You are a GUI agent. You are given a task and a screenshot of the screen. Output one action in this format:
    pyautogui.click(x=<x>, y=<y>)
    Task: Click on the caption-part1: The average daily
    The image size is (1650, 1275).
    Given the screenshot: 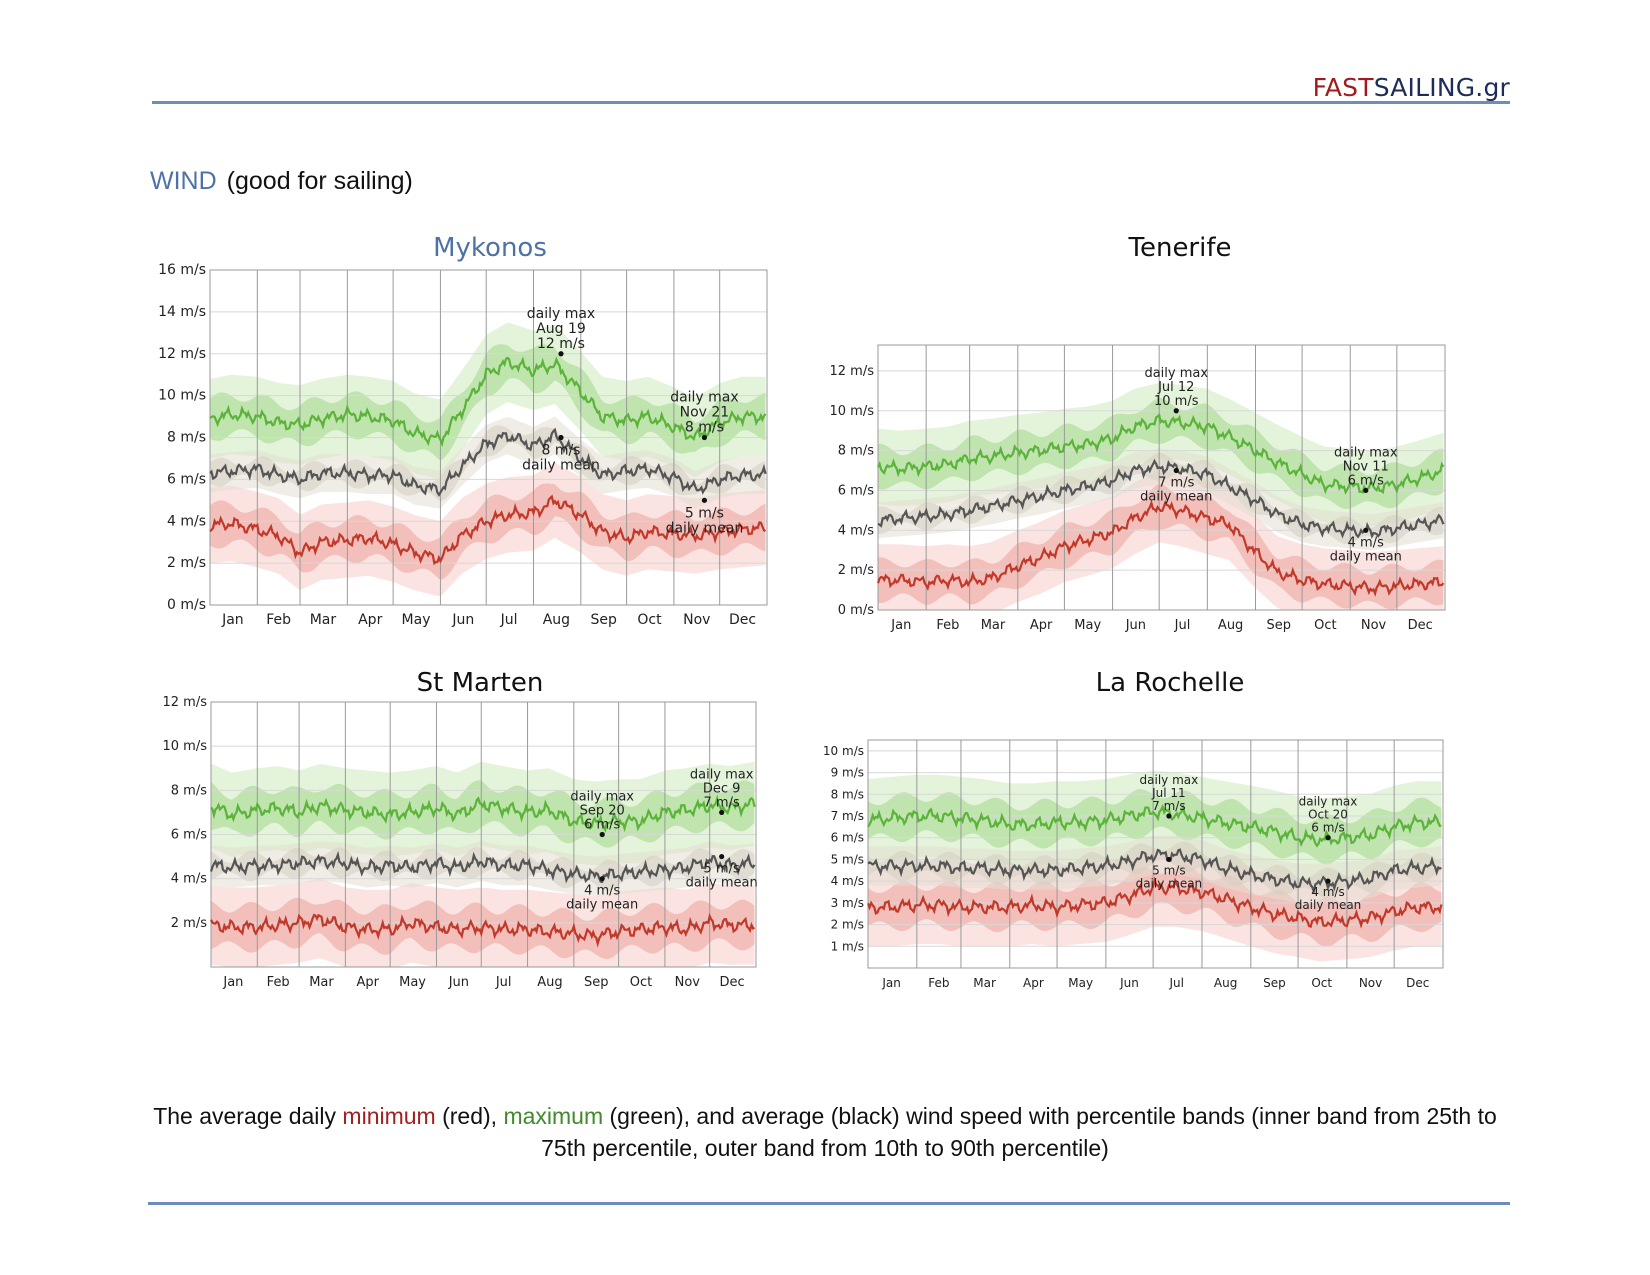 What is the action you would take?
    pyautogui.click(x=248, y=1116)
    